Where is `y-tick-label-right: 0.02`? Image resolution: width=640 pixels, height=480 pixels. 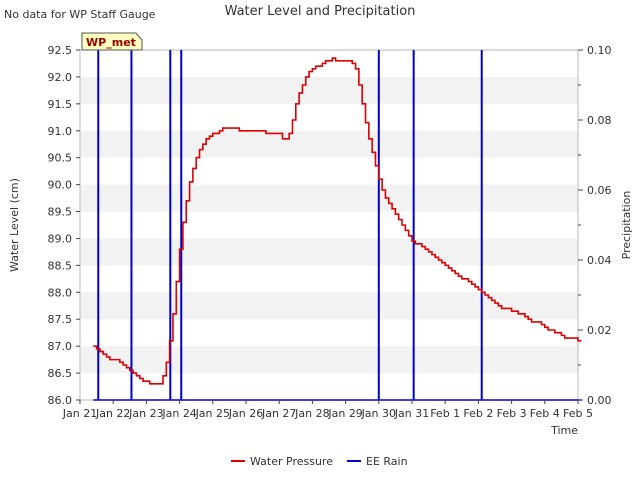 y-tick-label-right: 0.02 is located at coordinates (599, 330).